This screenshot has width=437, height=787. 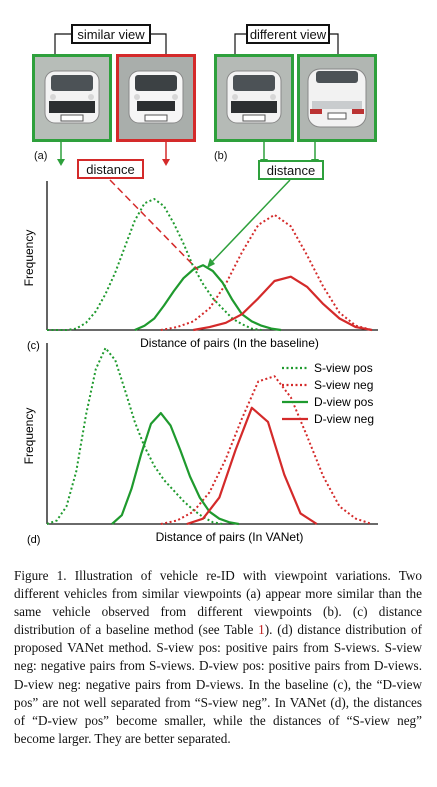 What do you see at coordinates (250, 222) in the screenshot?
I see `different-distance-pointer` at bounding box center [250, 222].